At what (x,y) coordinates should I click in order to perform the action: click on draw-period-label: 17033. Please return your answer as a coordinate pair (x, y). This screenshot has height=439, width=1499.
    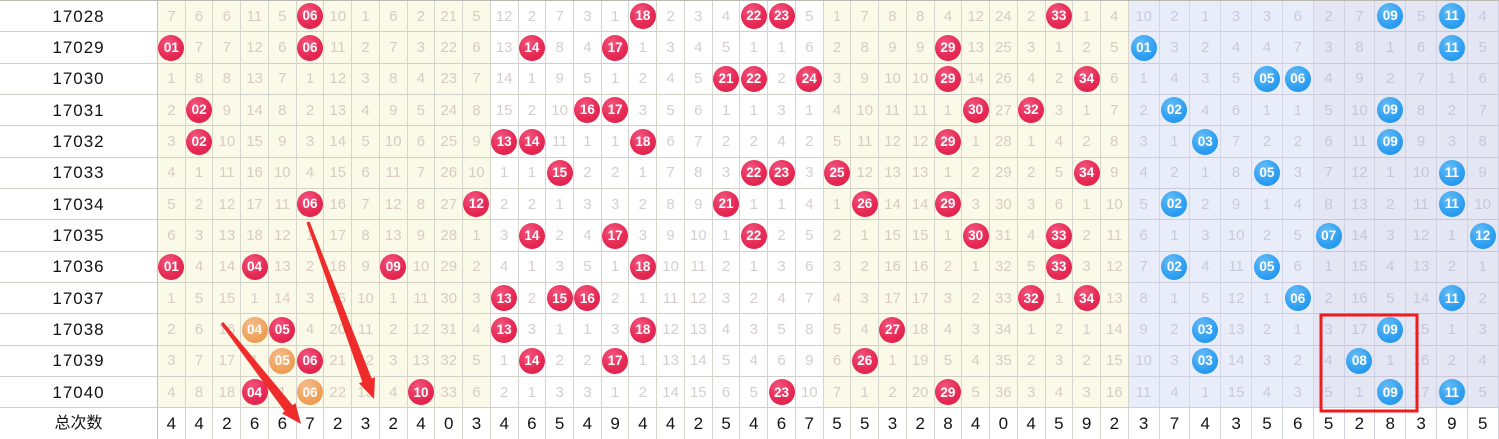
    Looking at the image, I should click on (79, 173).